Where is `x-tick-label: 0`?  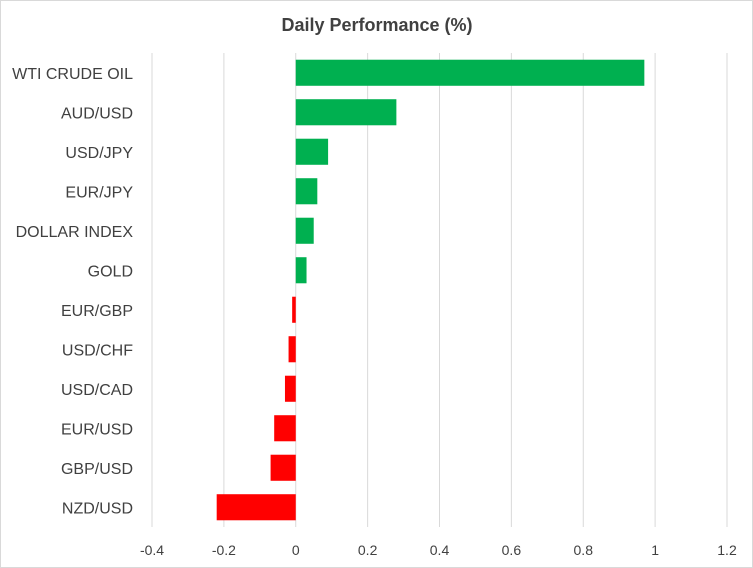 x-tick-label: 0 is located at coordinates (296, 550).